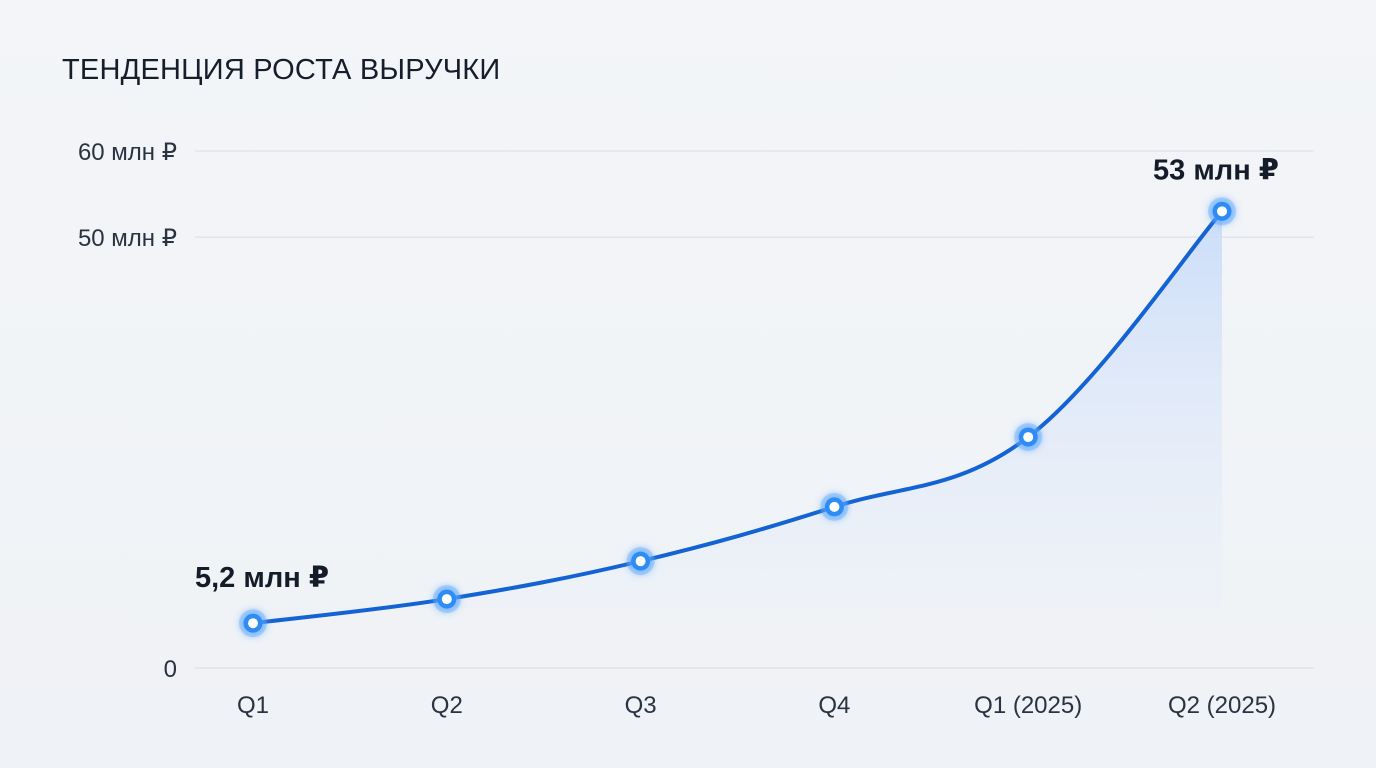 This screenshot has height=768, width=1376. What do you see at coordinates (281, 70) in the screenshot?
I see `chart-title: ТЕНДЕНЦИЯ РОСТА ВЫРУЧКИ` at bounding box center [281, 70].